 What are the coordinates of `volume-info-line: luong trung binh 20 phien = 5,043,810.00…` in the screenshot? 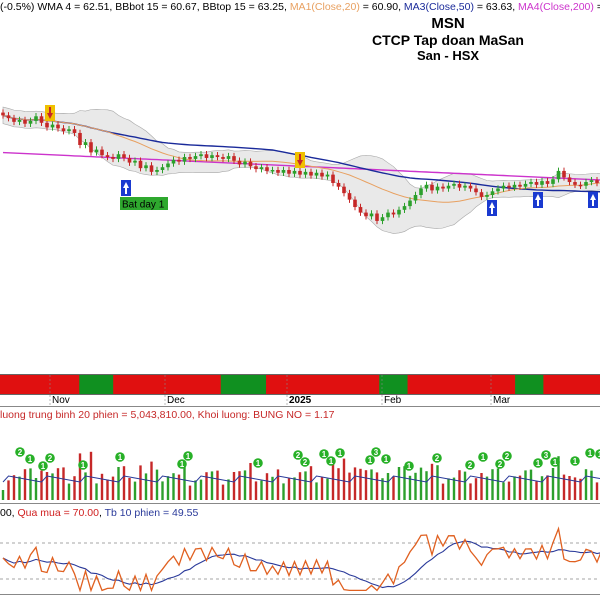 It's located at (167, 415).